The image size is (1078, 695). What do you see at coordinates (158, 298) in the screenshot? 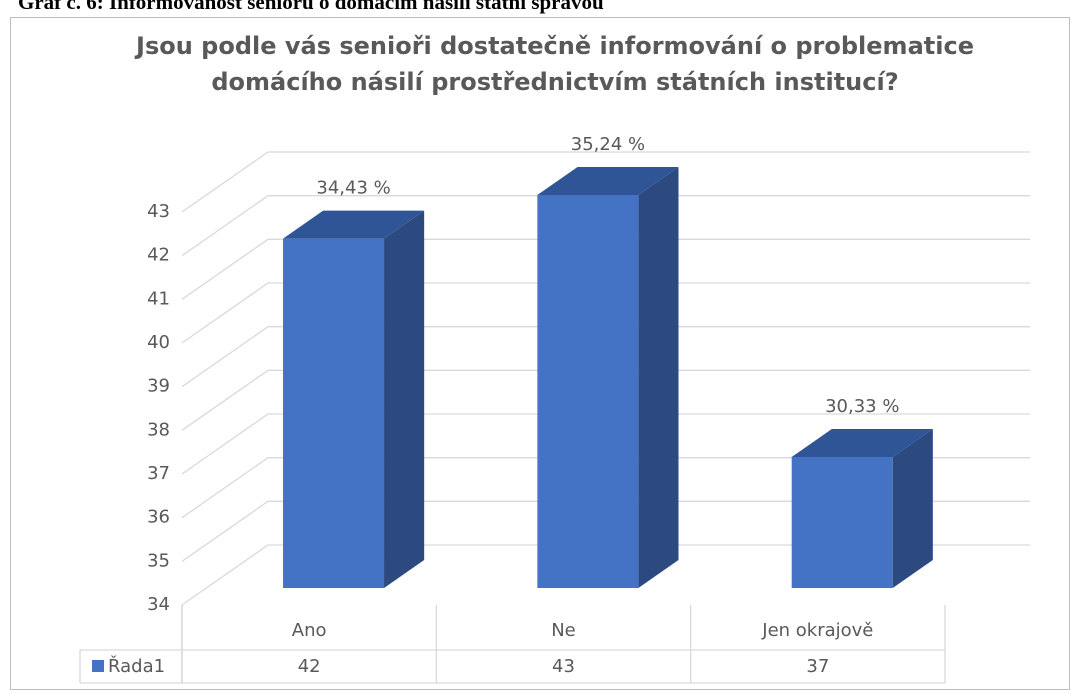
I see `y-tick-label: 41` at bounding box center [158, 298].